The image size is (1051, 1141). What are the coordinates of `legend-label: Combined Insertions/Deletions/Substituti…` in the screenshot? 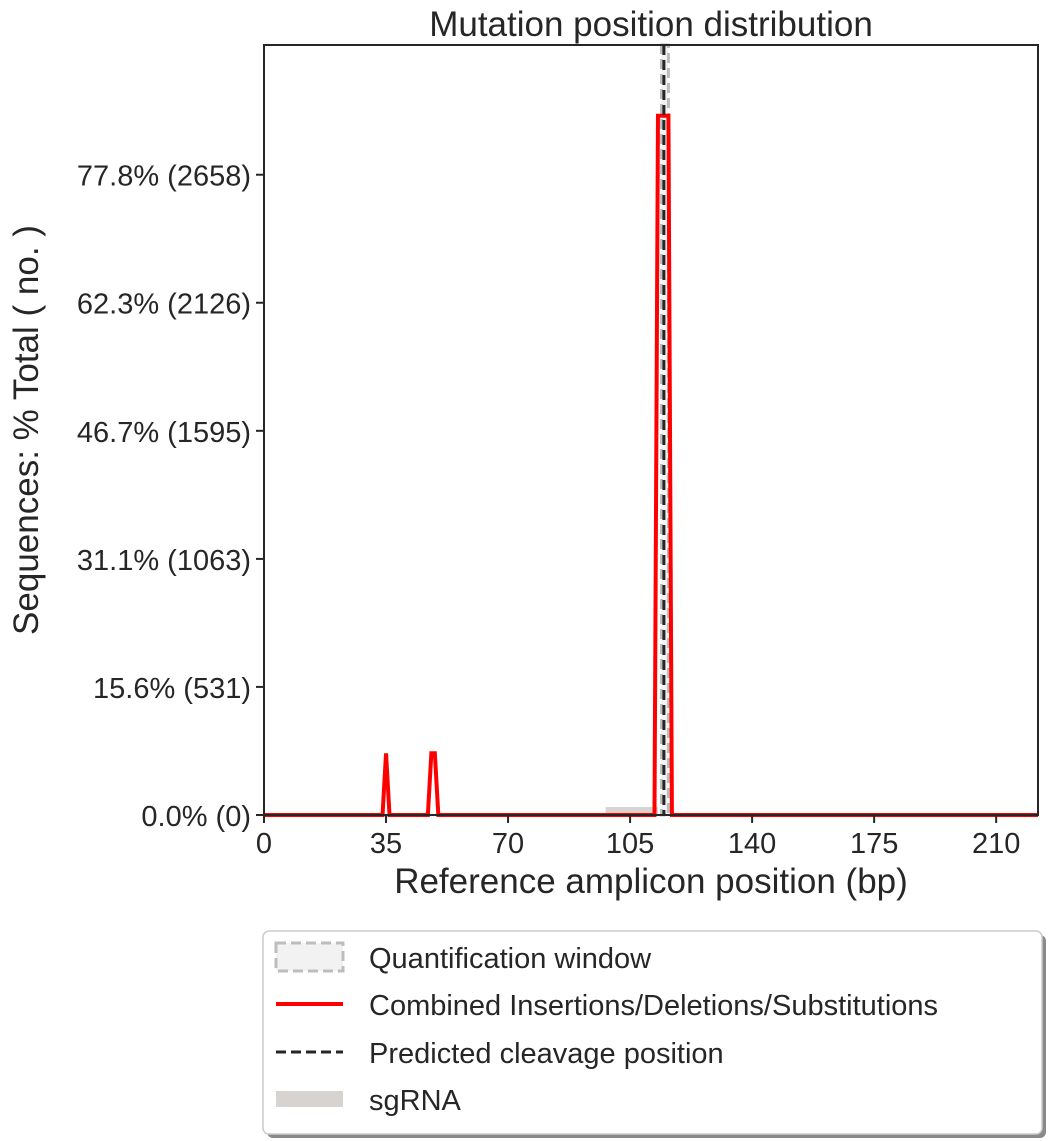 It's located at (653, 1006).